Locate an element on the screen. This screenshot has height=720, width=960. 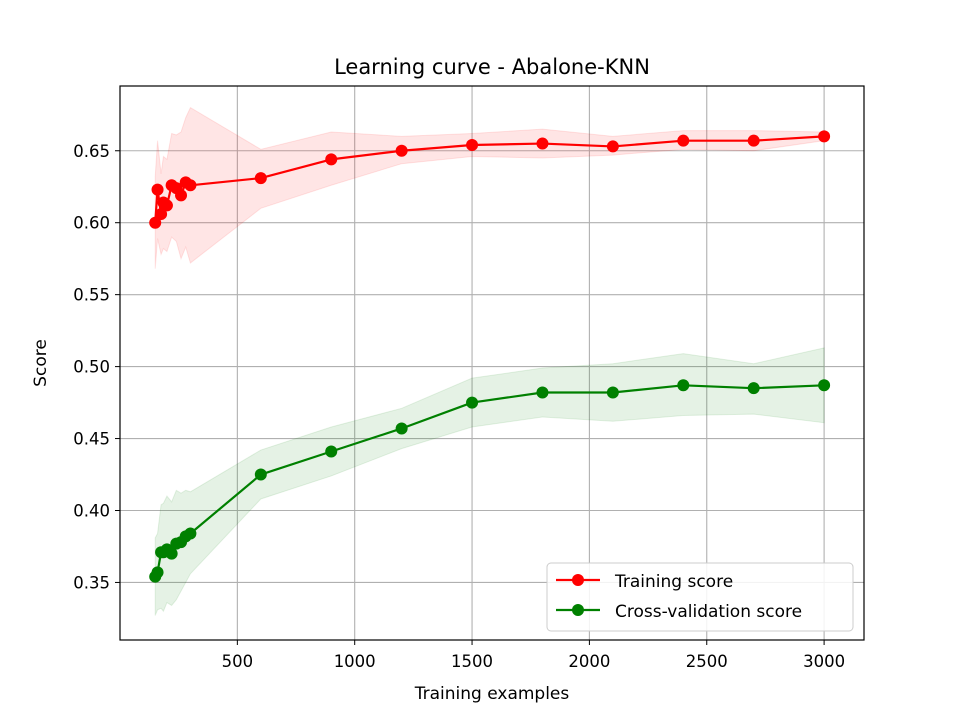
y-tick-label: 0.40 is located at coordinates (91, 510).